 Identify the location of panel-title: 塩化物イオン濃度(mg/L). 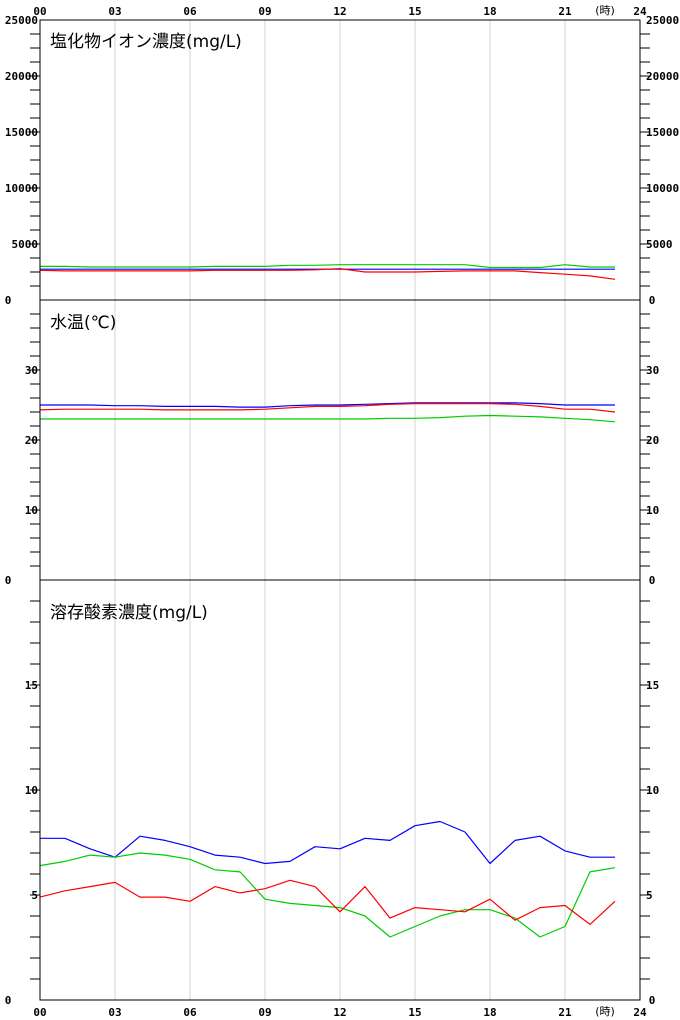
(146, 42).